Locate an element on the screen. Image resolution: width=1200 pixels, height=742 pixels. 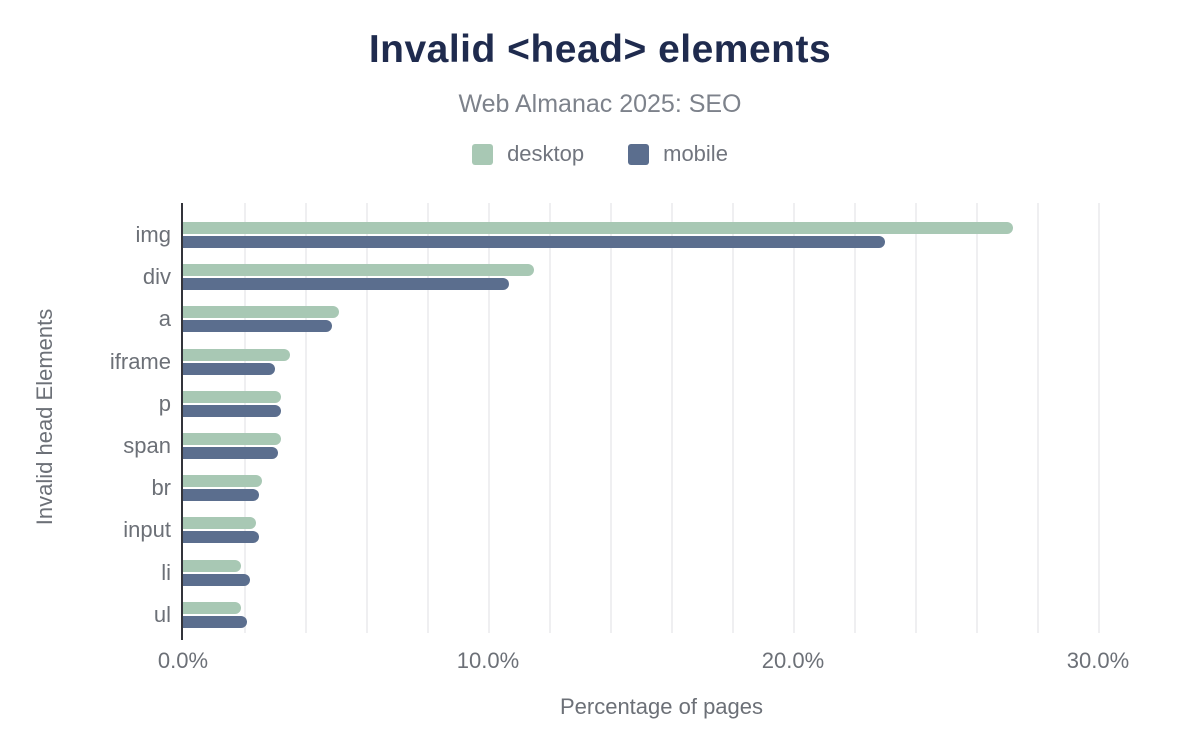
legend-swatch-desktop is located at coordinates (483, 154).